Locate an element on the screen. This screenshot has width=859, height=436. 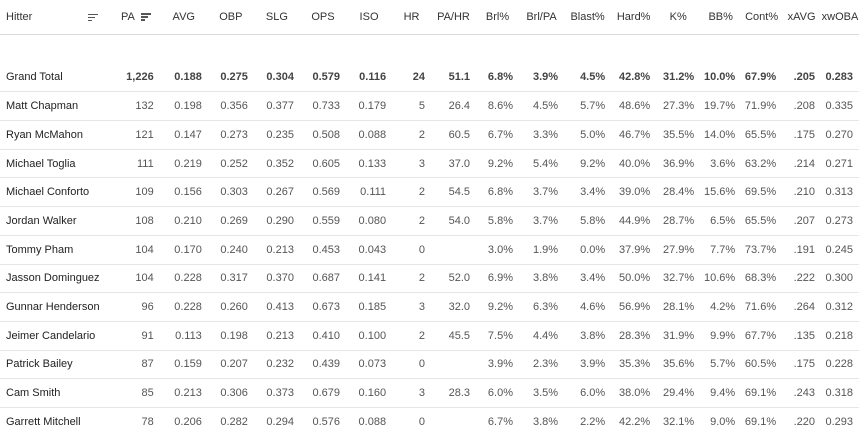
cell-pahr is located at coordinates (453, 249).